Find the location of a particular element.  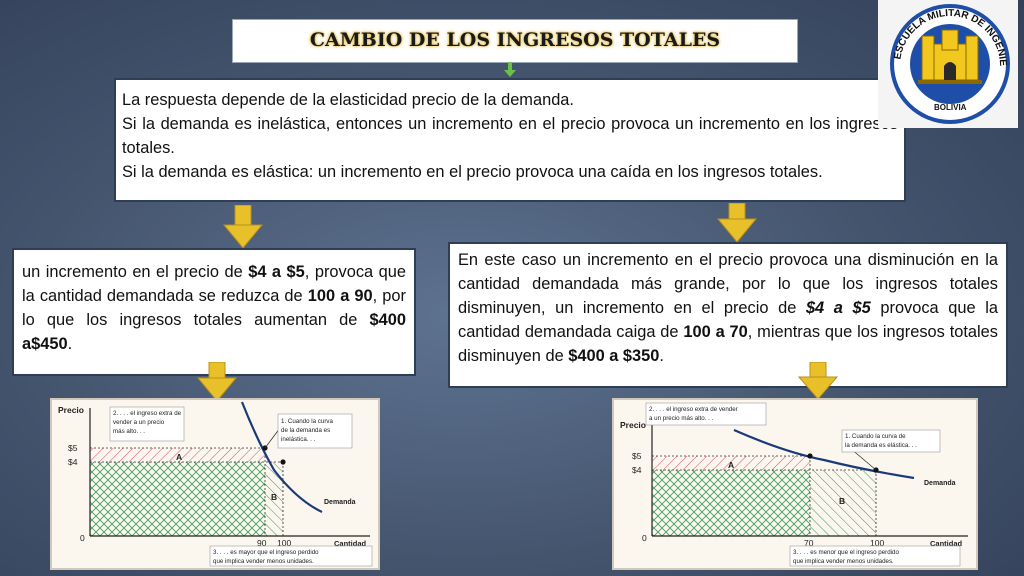

bold-segment: $400 a$450 is located at coordinates (214, 332).